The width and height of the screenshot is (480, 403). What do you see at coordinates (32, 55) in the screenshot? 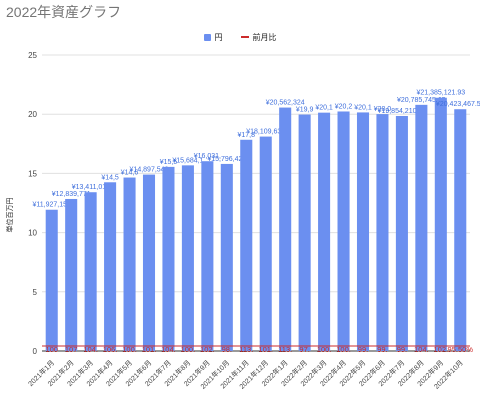
I see `y-tick-label: 25` at bounding box center [32, 55].